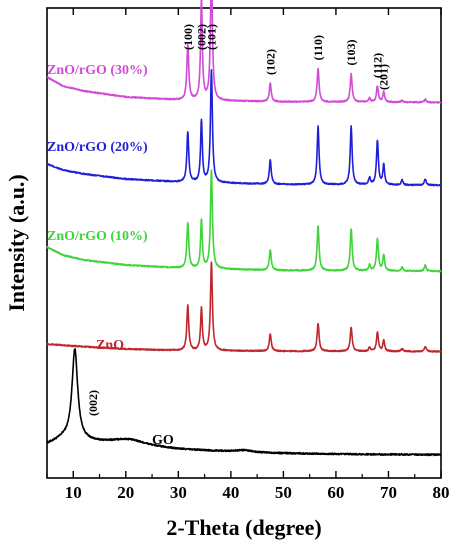 This screenshot has height=550, width=458. What do you see at coordinates (97, 236) in the screenshot?
I see `series-label-2: ZnO/rGO (10%)` at bounding box center [97, 236].